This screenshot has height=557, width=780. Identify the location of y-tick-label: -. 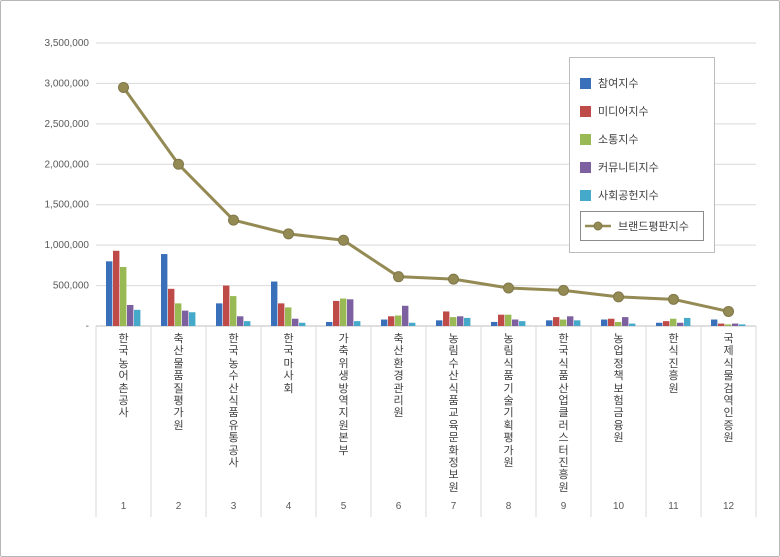
(87, 326).